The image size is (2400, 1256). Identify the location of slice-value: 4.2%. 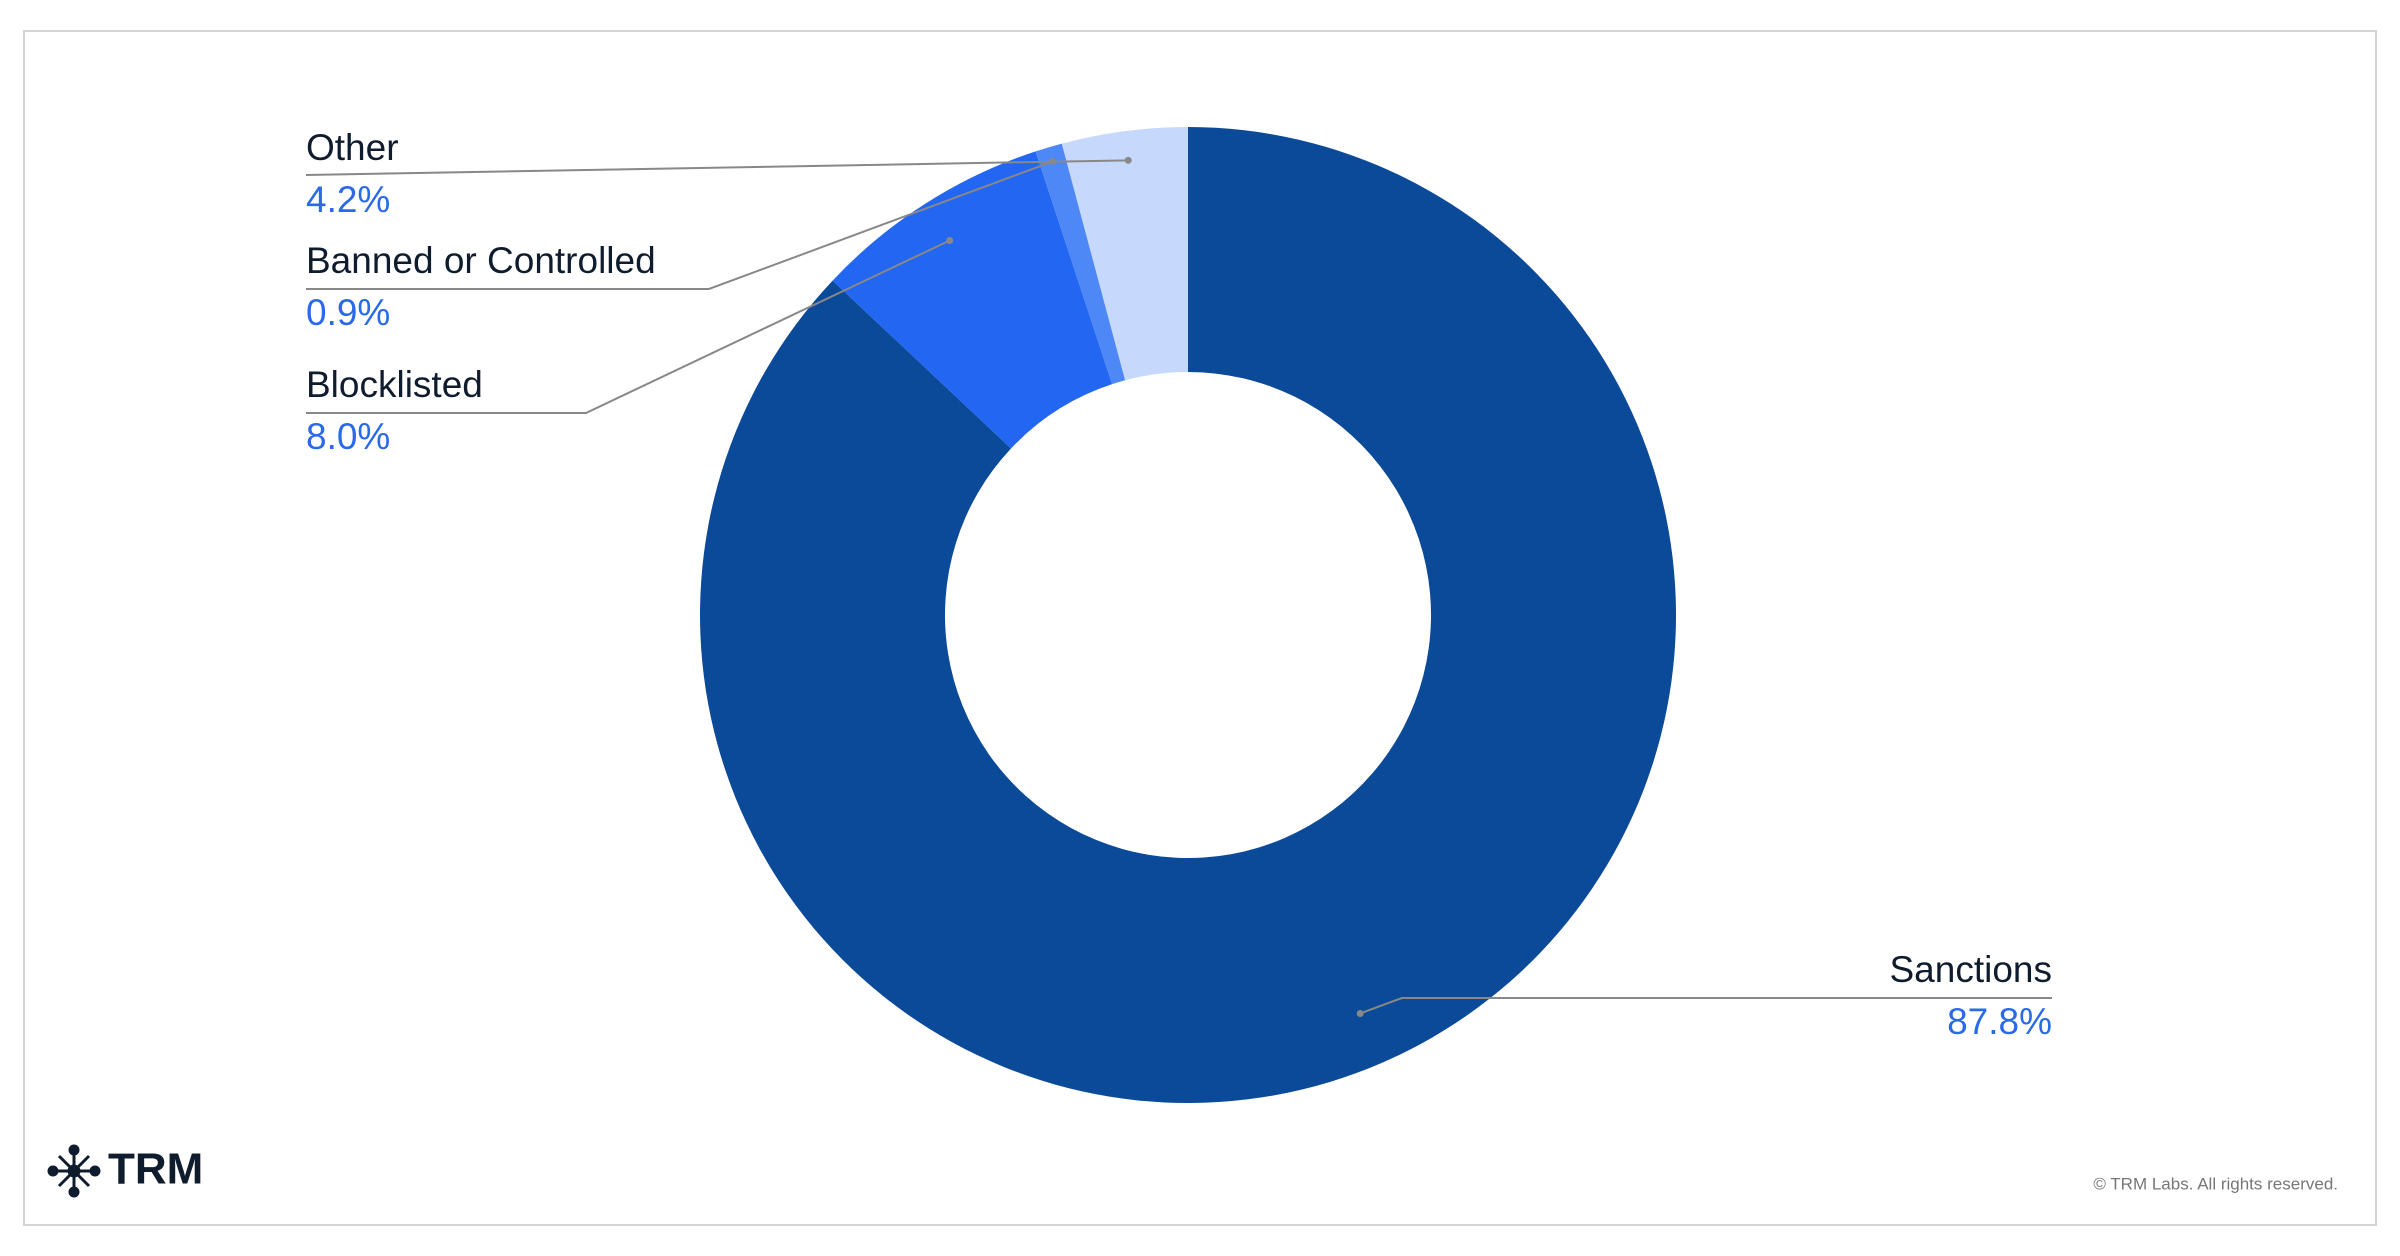
(348, 199).